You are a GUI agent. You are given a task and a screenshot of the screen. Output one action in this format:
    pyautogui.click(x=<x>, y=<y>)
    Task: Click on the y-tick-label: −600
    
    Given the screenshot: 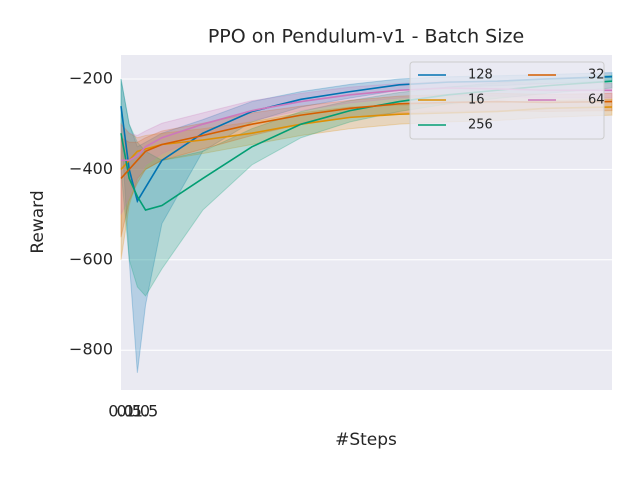 What is the action you would take?
    pyautogui.click(x=91, y=258)
    